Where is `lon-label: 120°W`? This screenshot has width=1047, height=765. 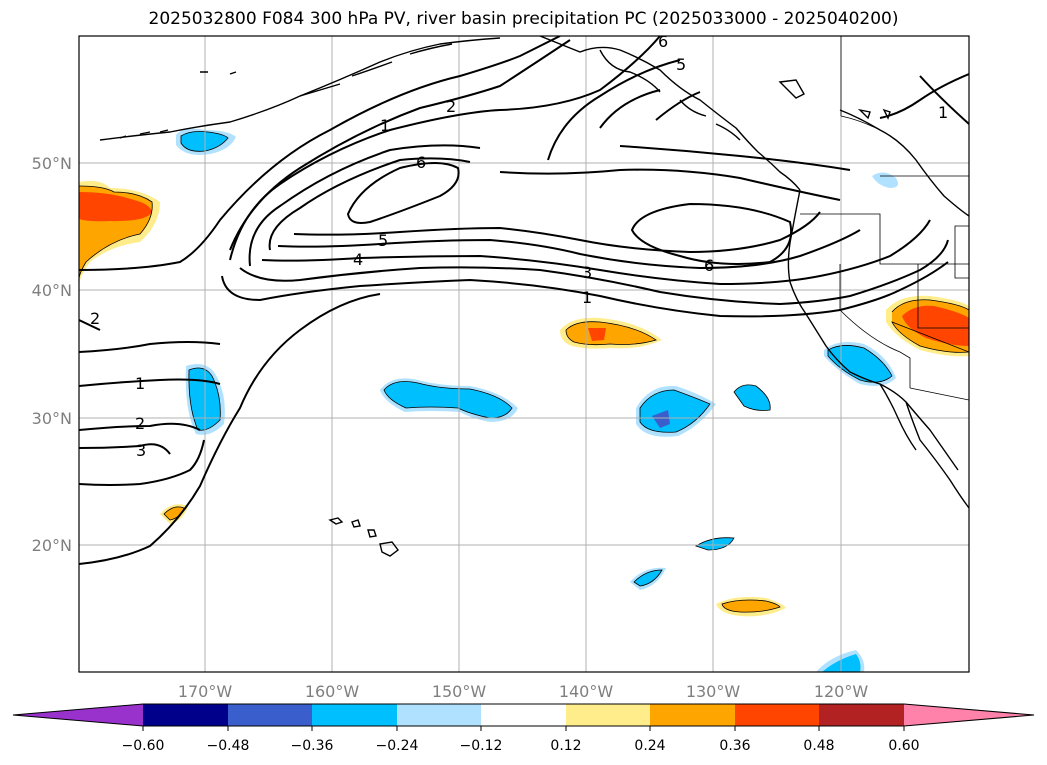
lon-label: 120°W is located at coordinates (841, 691).